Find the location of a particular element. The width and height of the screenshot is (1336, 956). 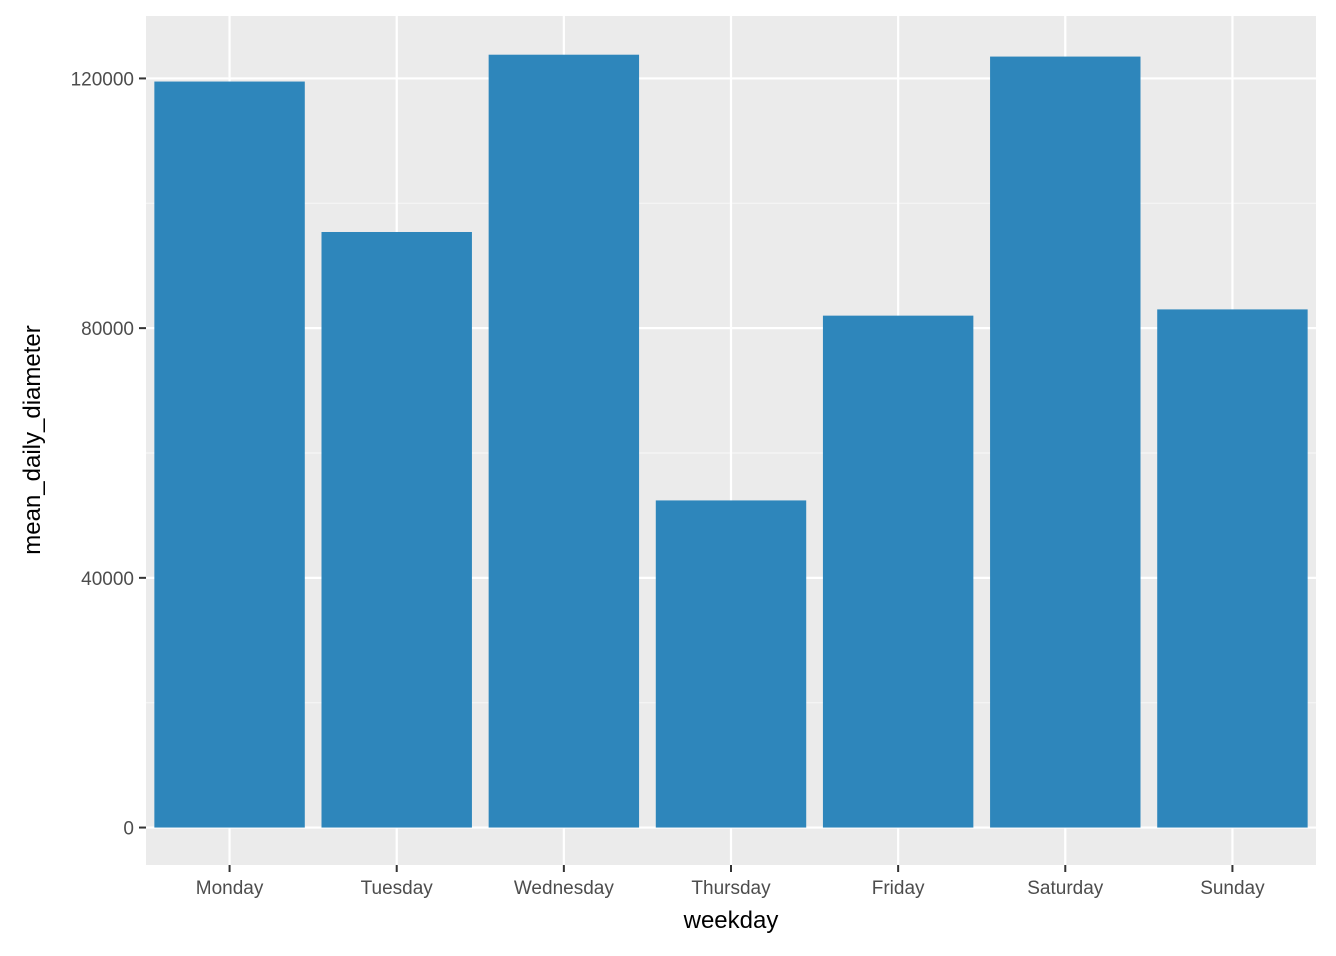

x-tick-label: Tuesday is located at coordinates (397, 888).